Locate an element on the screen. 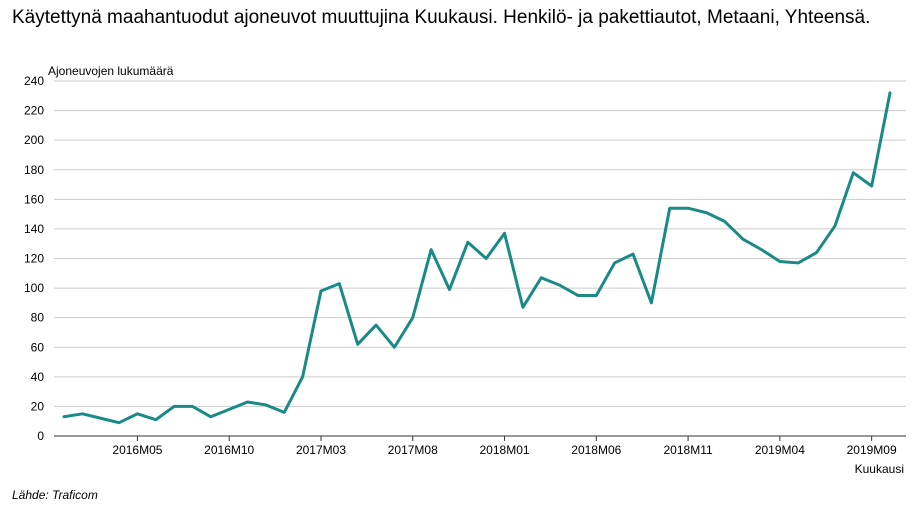 The width and height of the screenshot is (918, 512). y-tick-label: 240 is located at coordinates (34, 81).